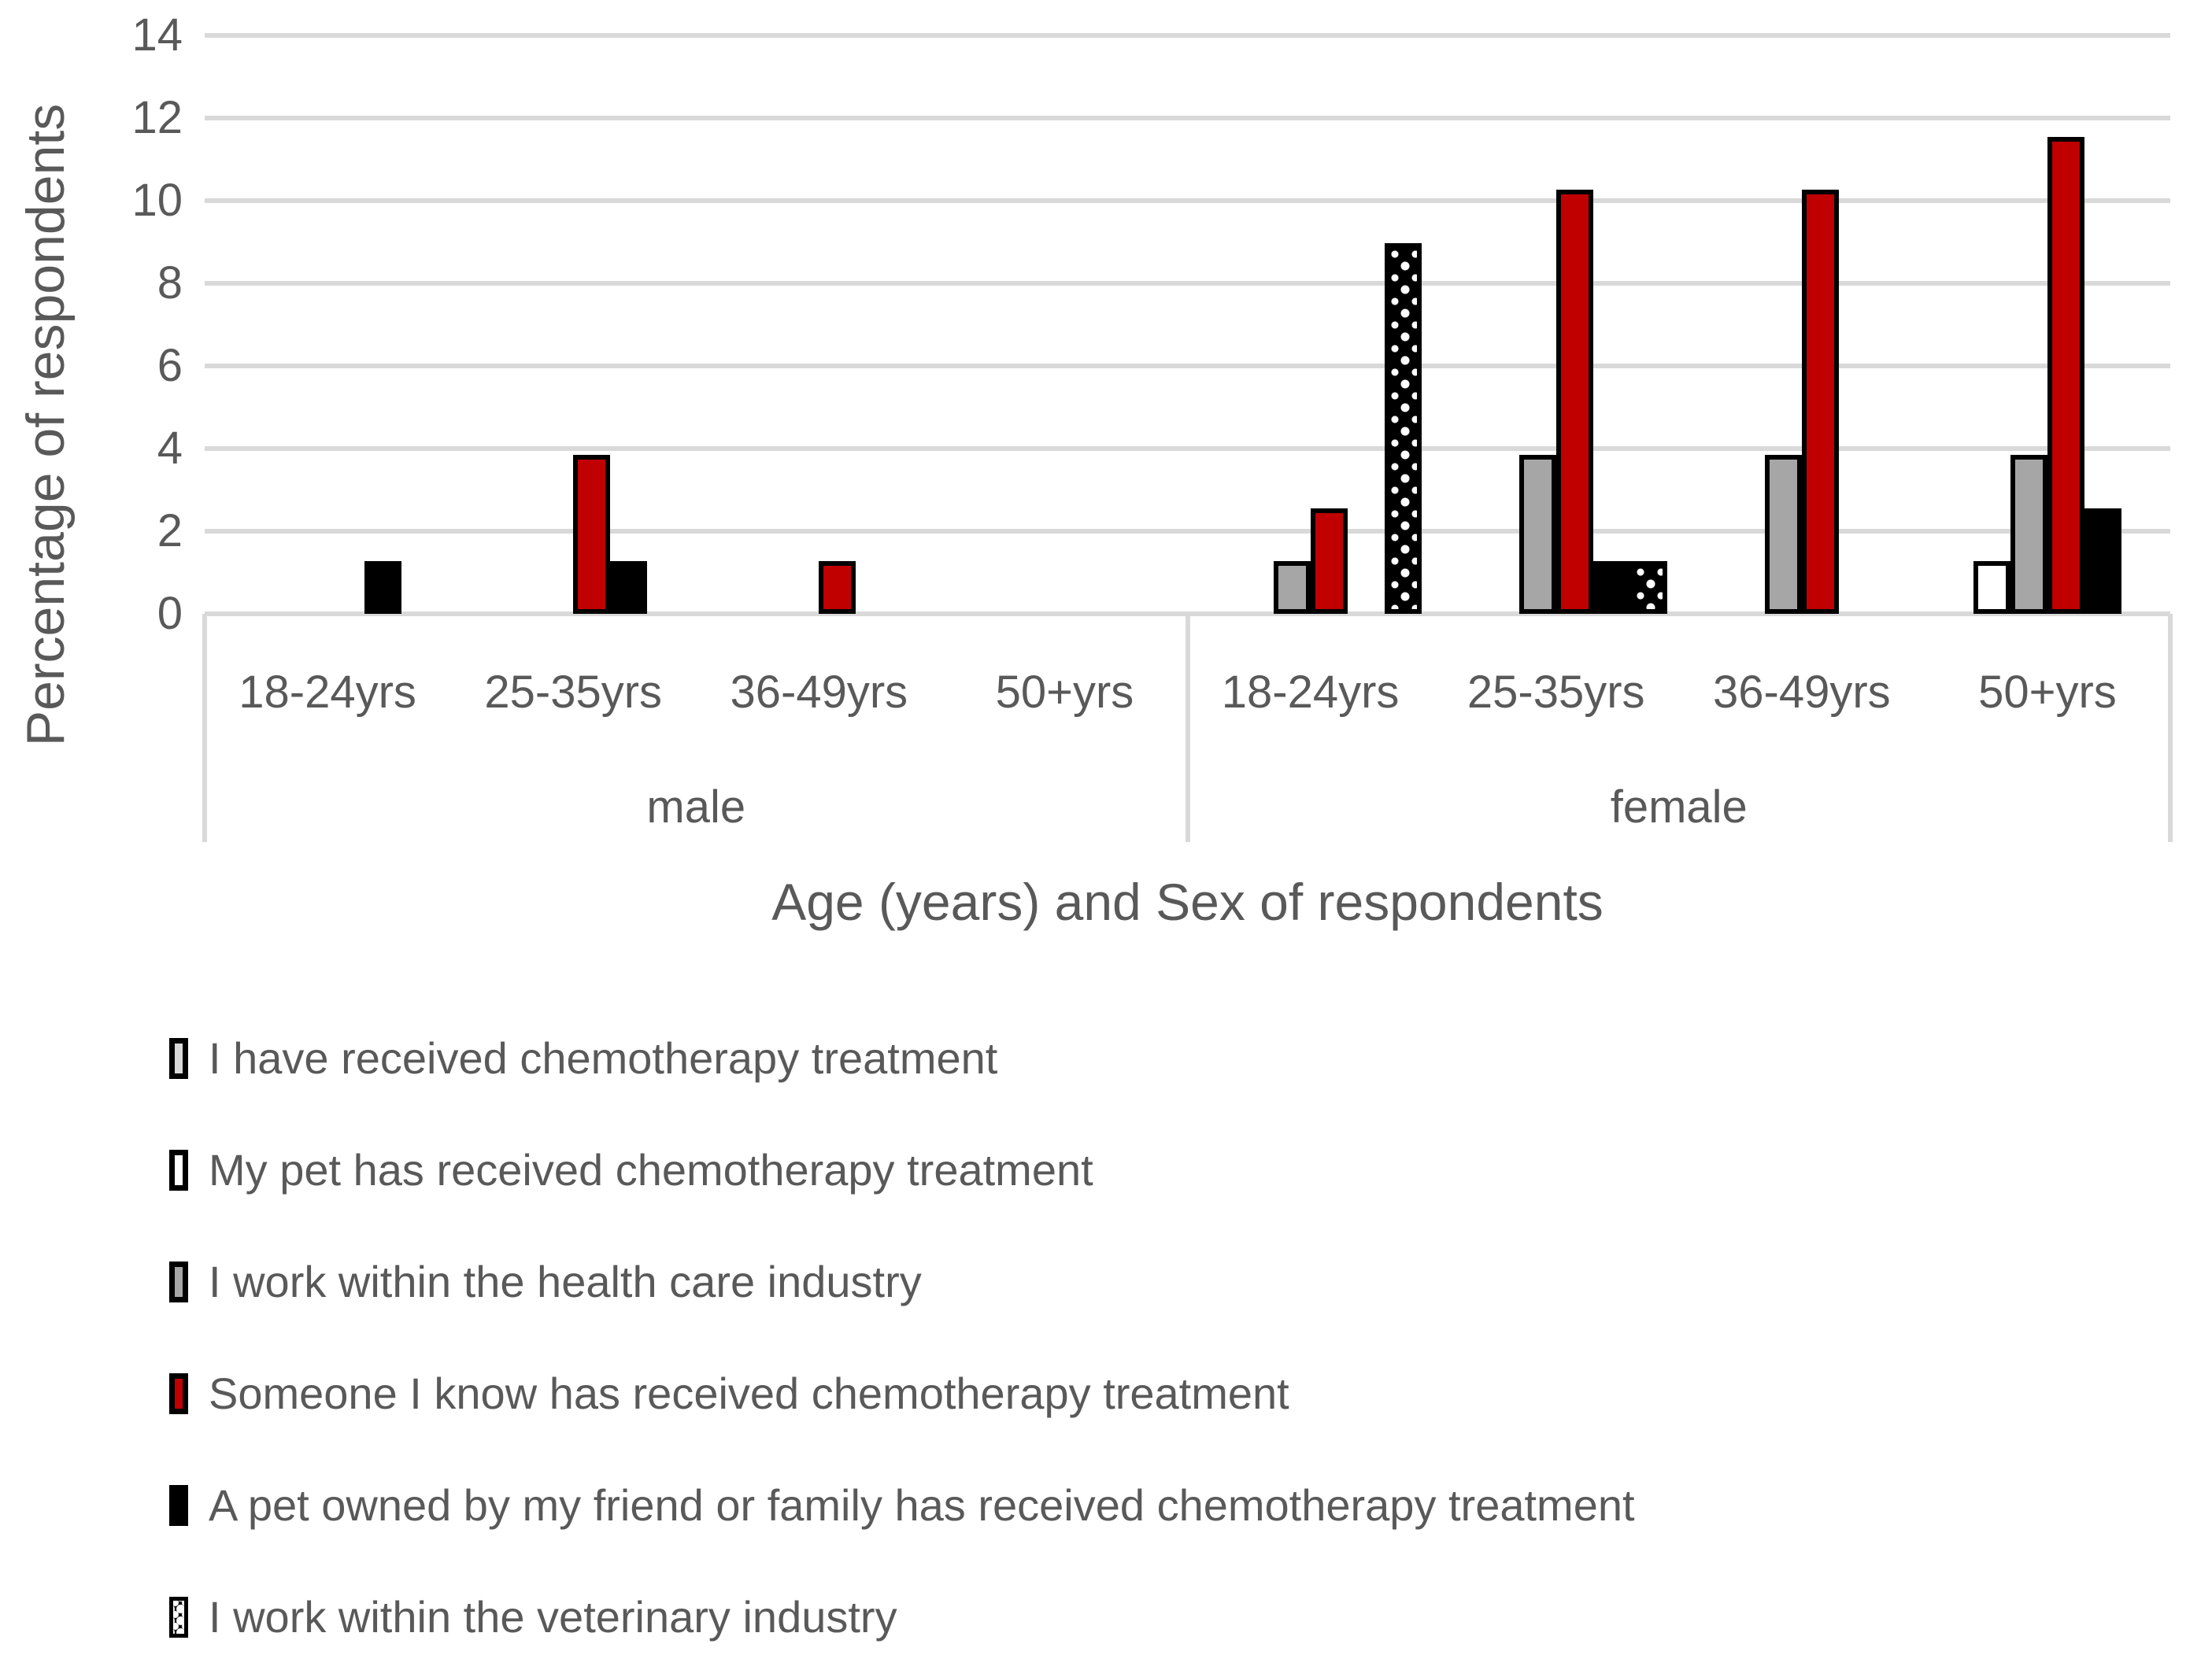 Image resolution: width=2212 pixels, height=1655 pixels. What do you see at coordinates (1611, 588) in the screenshot?
I see `bar-series5-group6` at bounding box center [1611, 588].